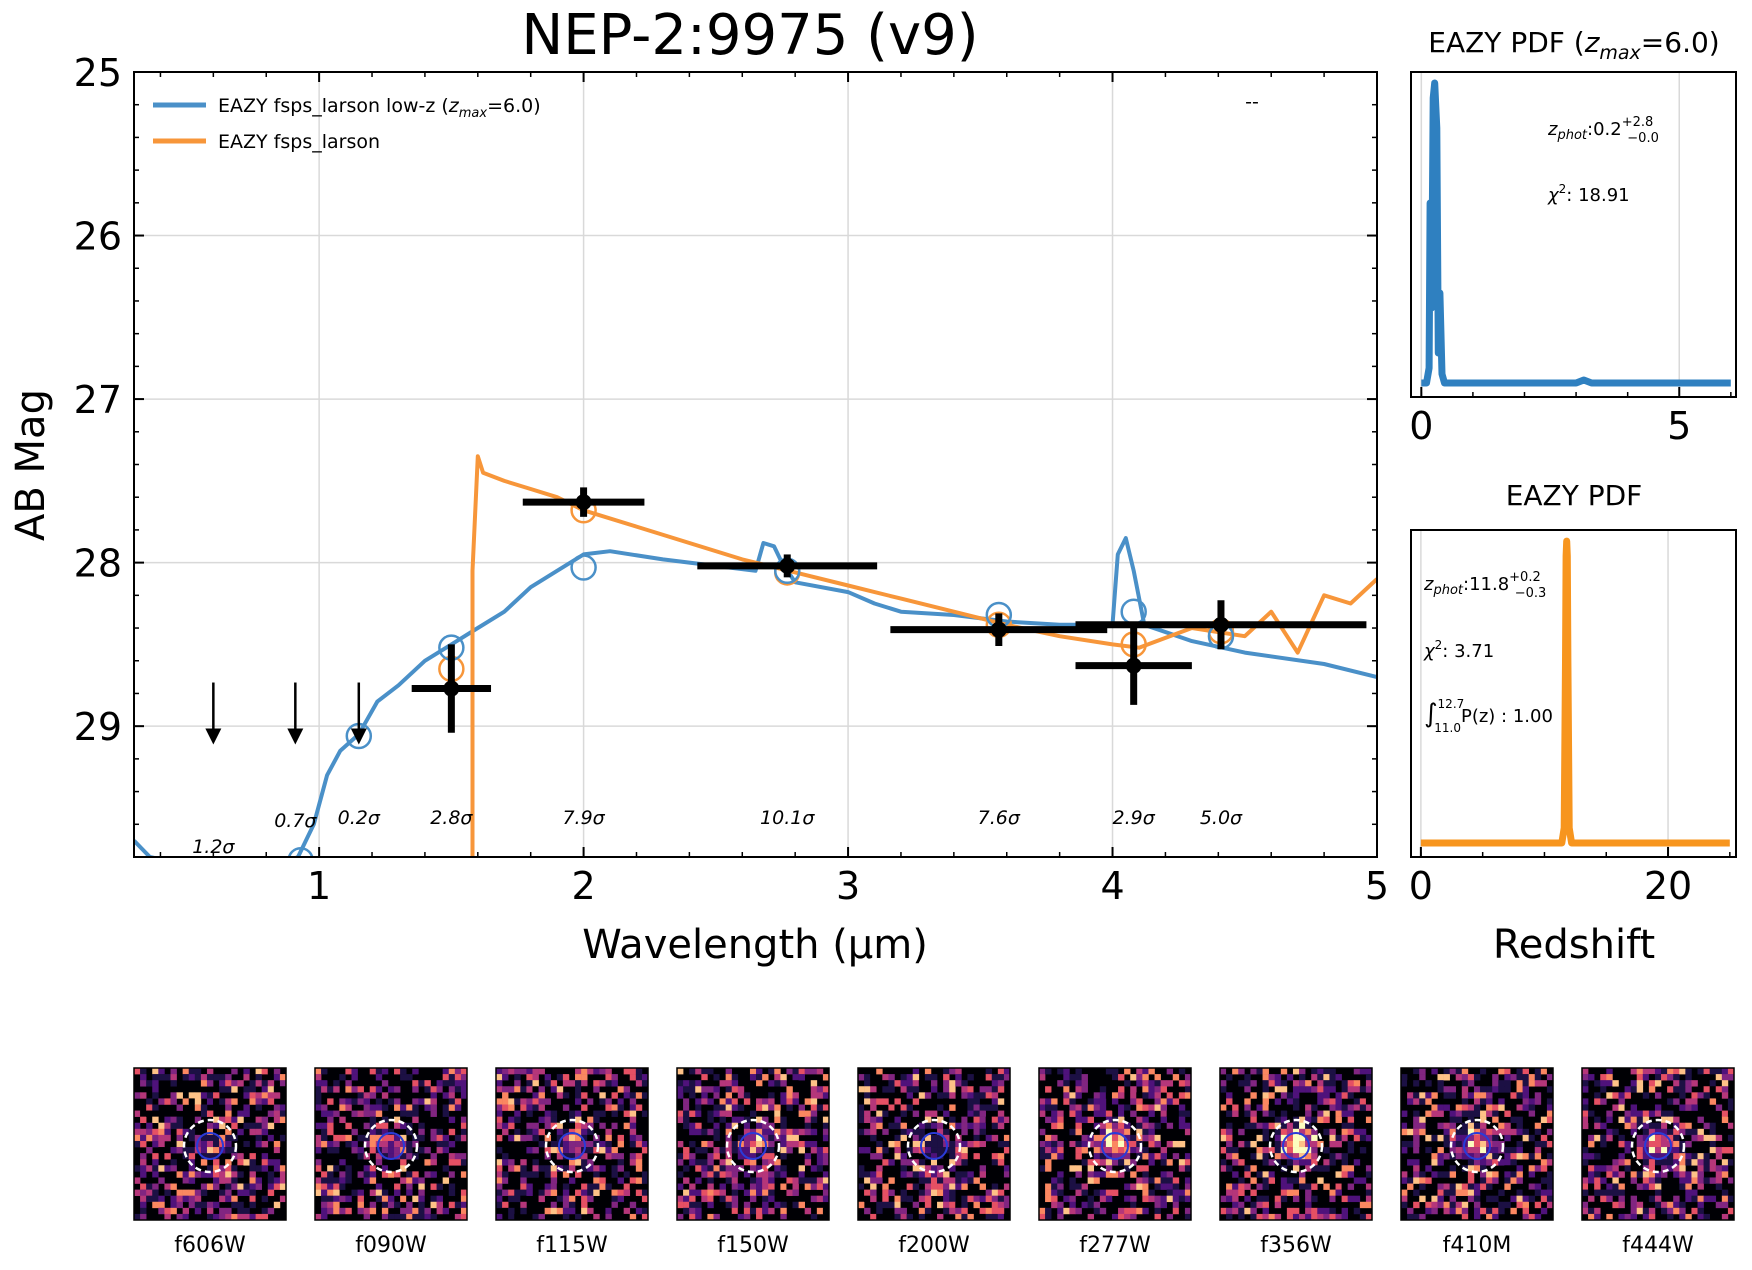 The height and width of the screenshot is (1270, 1752). What do you see at coordinates (391, 1146) in the screenshot?
I see `stamp-aperture` at bounding box center [391, 1146].